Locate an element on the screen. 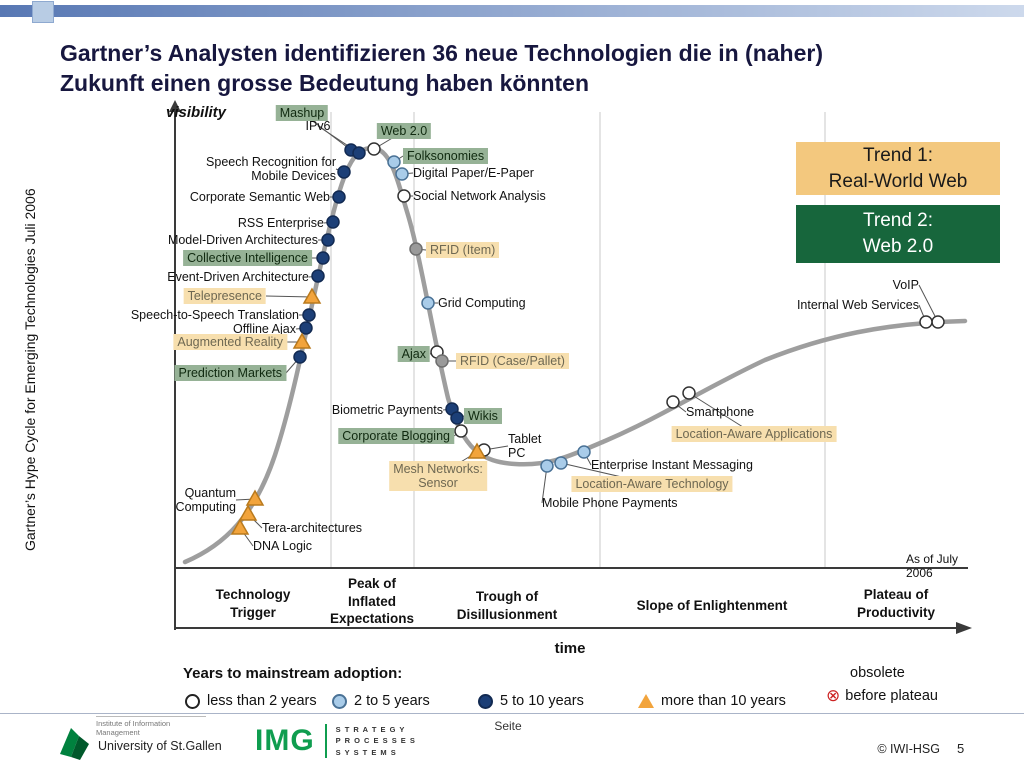 This screenshot has height=768, width=1024. top-decoration-square is located at coordinates (43, 12).